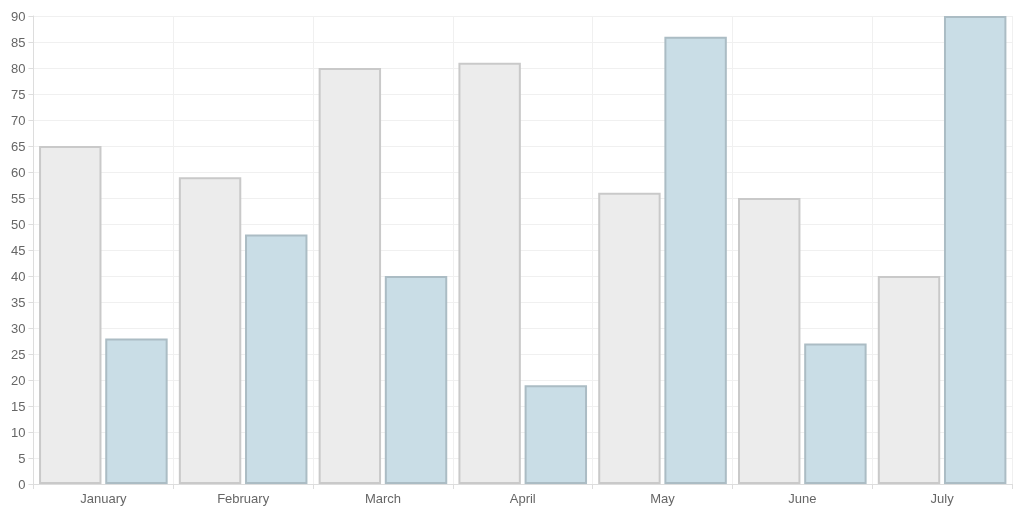 This screenshot has width=1025, height=516. I want to click on x-tick-label: July, so click(942, 498).